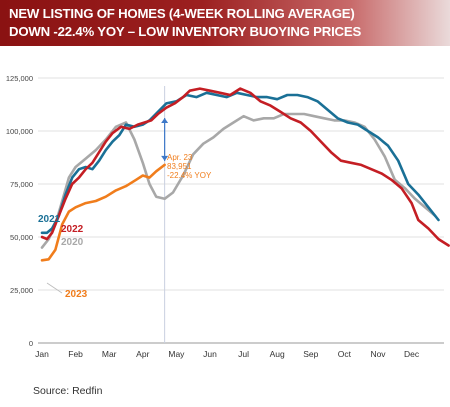 Image resolution: width=450 pixels, height=407 pixels. I want to click on x-tick-label: Feb, so click(75, 354).